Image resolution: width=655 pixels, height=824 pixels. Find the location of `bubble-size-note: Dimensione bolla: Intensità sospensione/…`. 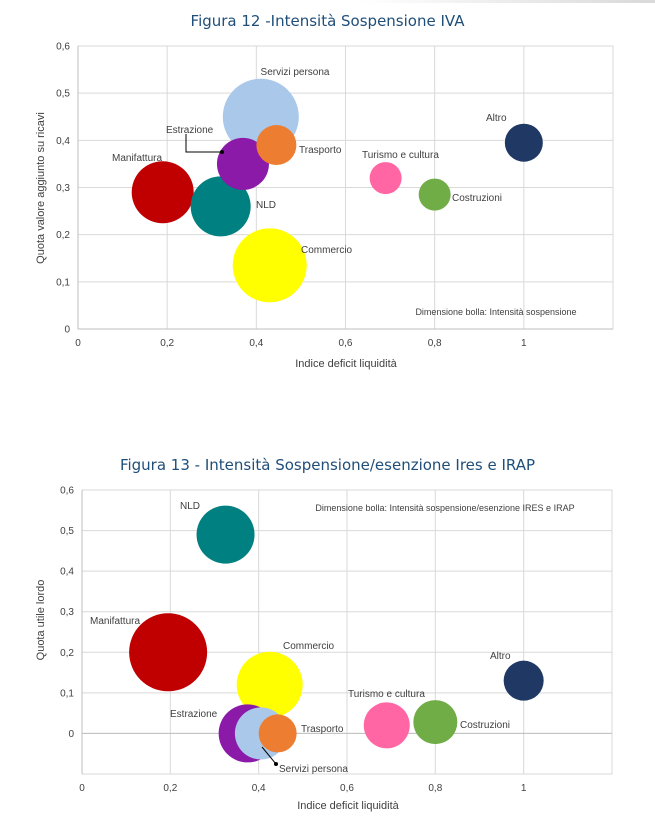

bubble-size-note: Dimensione bolla: Intensità sospensione/… is located at coordinates (444, 508).